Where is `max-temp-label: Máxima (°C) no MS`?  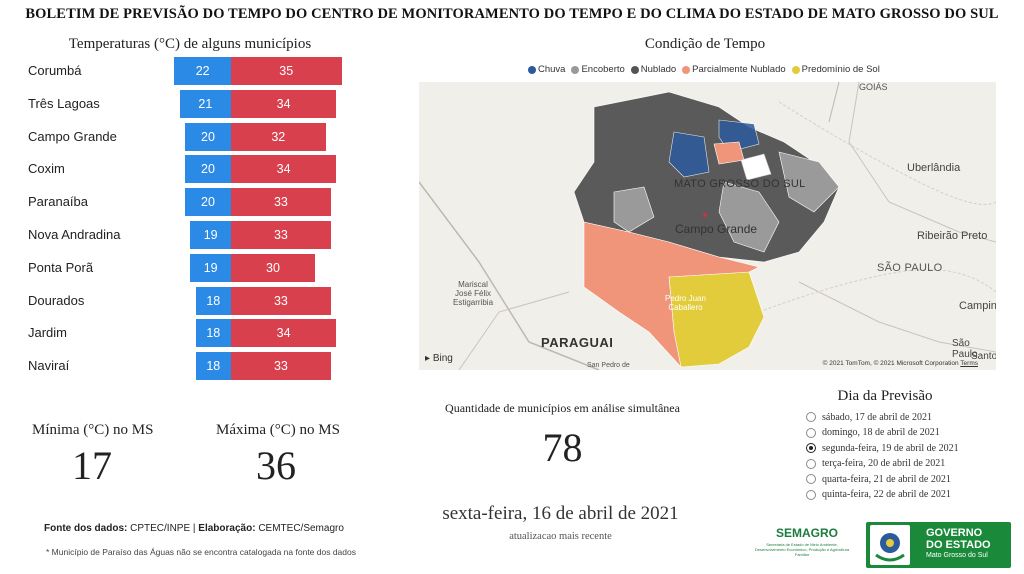
max-temp-label: Máxima (°C) no MS is located at coordinates (278, 430).